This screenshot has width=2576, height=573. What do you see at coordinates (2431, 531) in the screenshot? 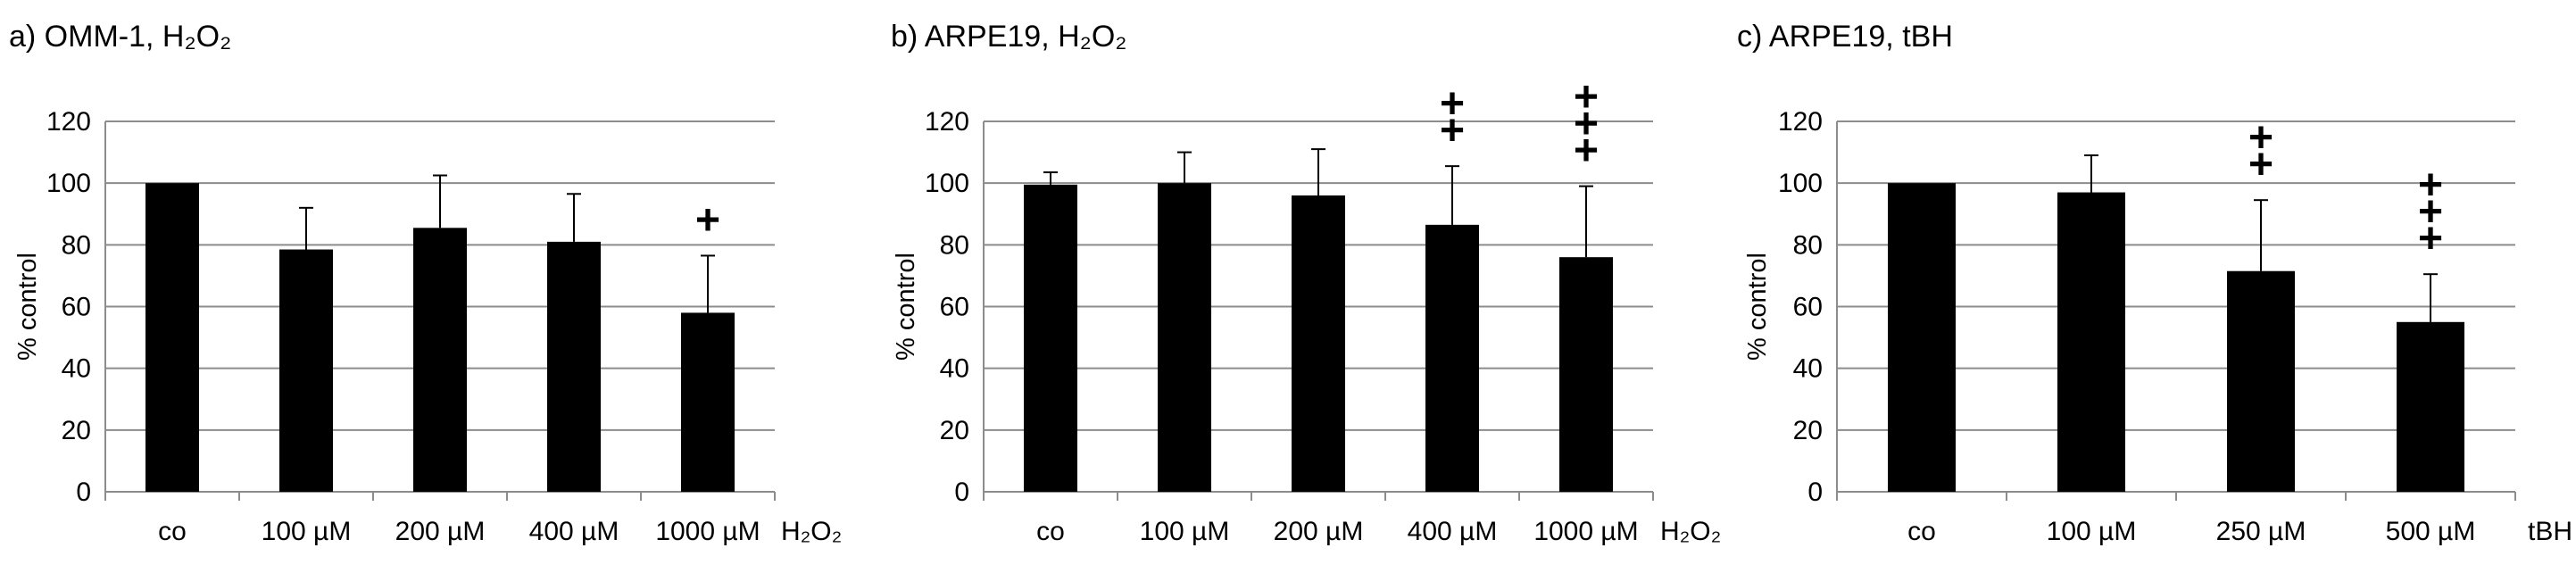
I see `x-tick-label: 500 µM` at bounding box center [2431, 531].